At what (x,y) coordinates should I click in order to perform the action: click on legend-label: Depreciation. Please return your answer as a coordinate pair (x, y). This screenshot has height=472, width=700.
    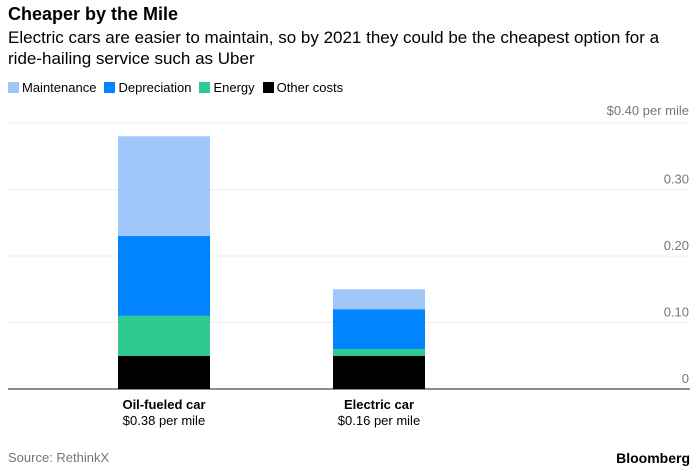
    Looking at the image, I should click on (155, 87).